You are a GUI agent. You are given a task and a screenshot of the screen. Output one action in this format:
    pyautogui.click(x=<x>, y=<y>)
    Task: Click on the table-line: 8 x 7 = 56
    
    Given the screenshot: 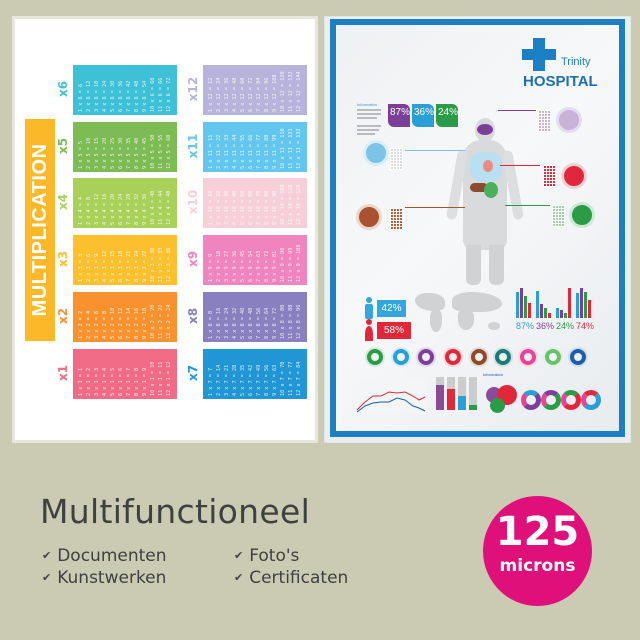 What is the action you would take?
    pyautogui.click(x=267, y=380)
    